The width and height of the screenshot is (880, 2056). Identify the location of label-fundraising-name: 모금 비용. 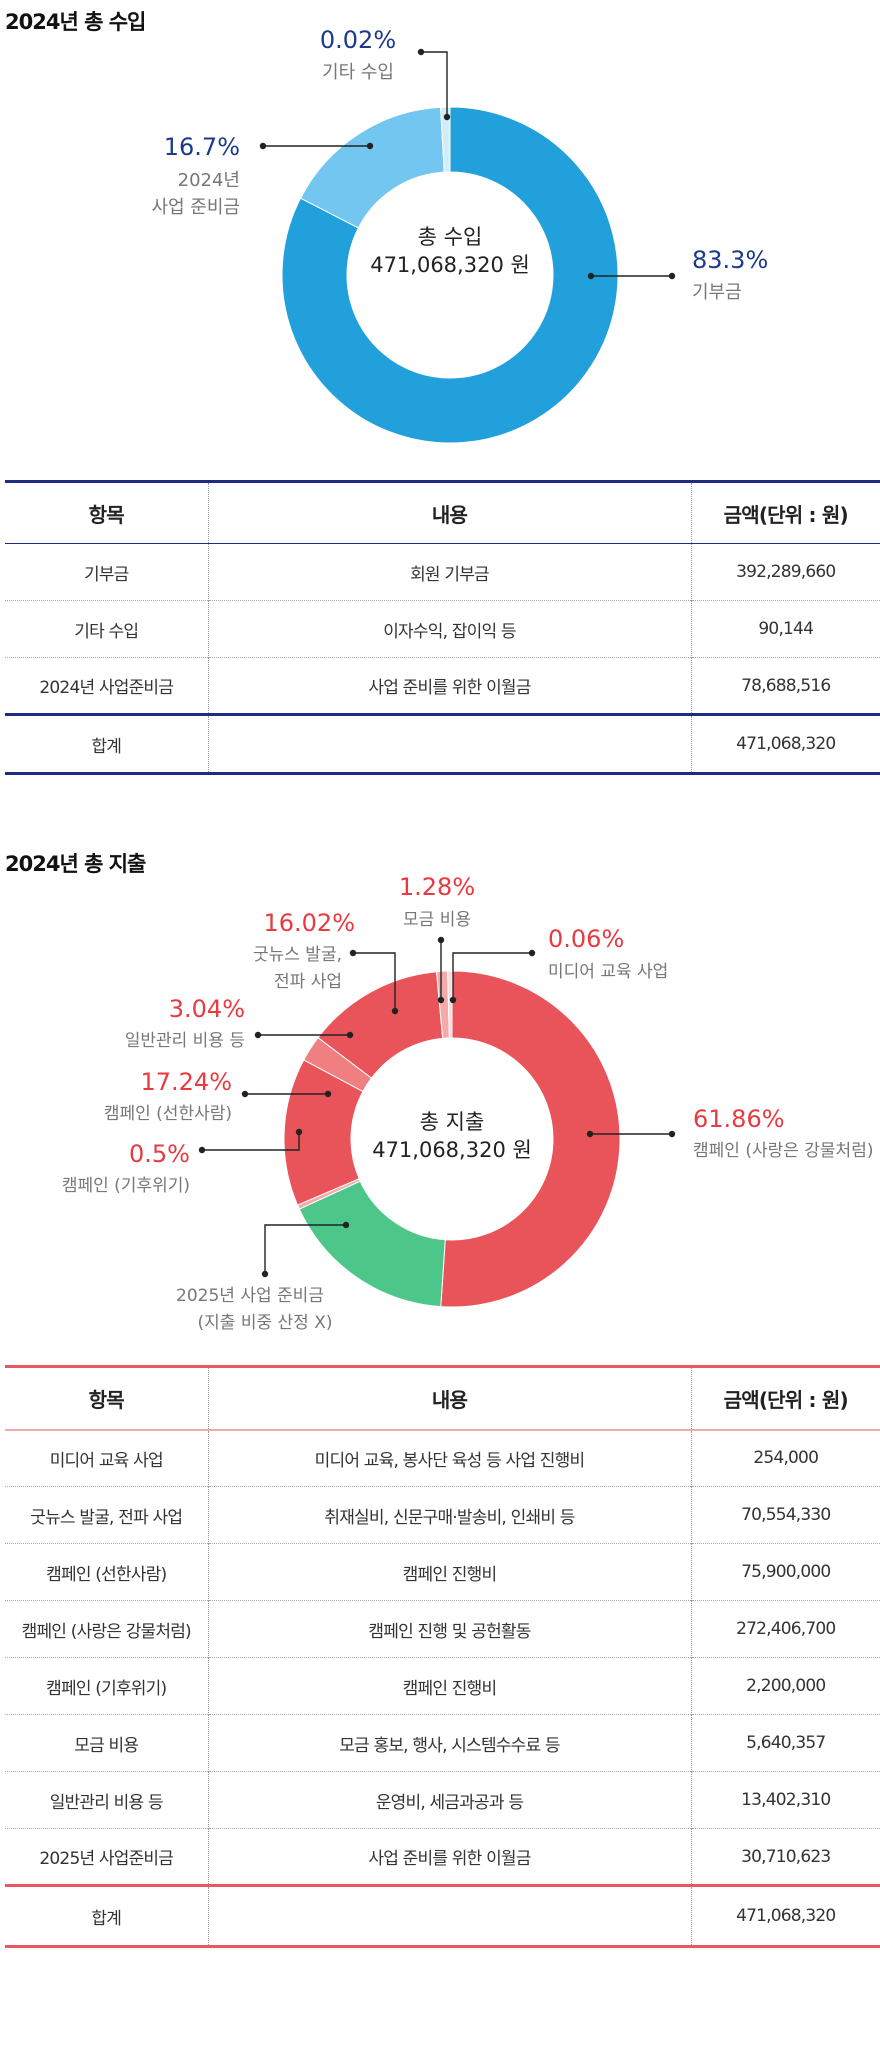
(437, 920).